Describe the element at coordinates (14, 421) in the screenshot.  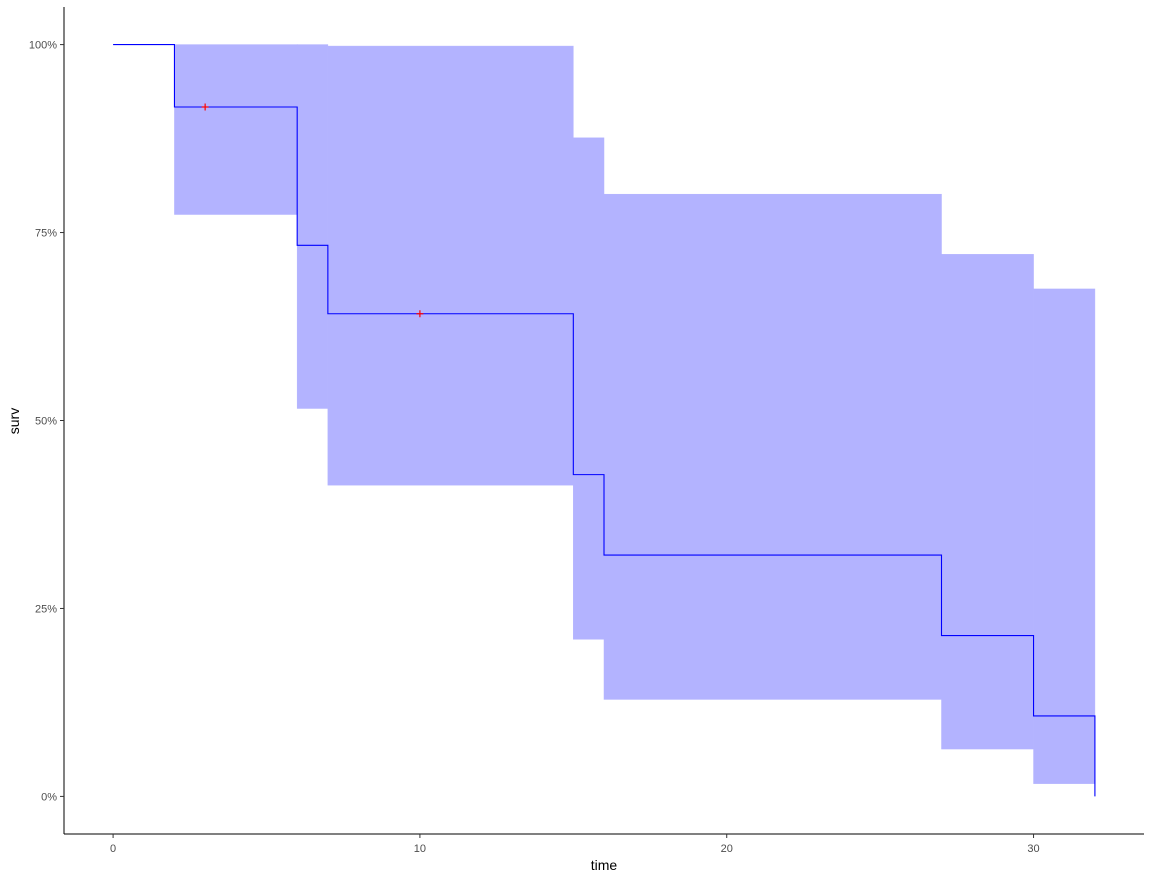
I see `y-axis-title: surv` at that location.